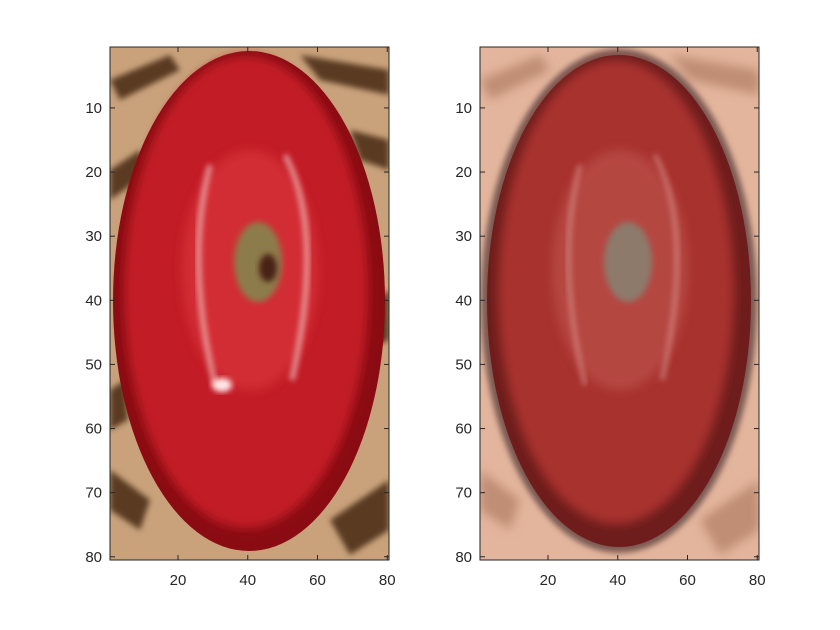  I want to click on apple-left-core, so click(258, 262).